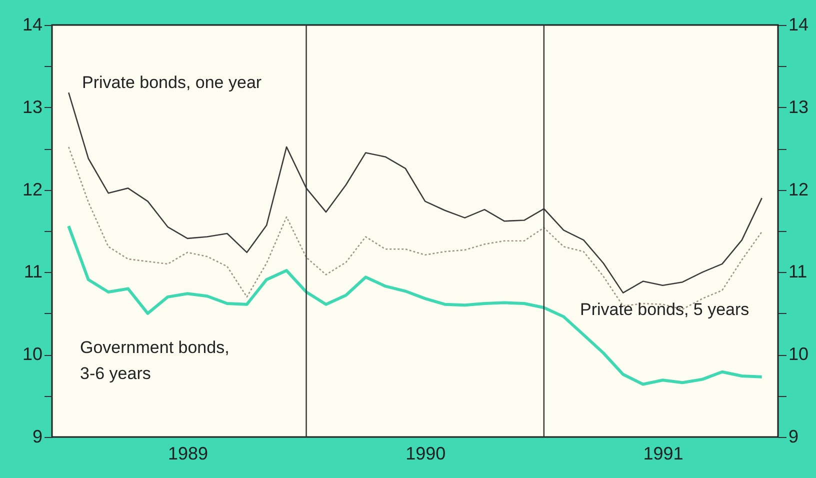  I want to click on y2-tick-label: 9, so click(793, 436).